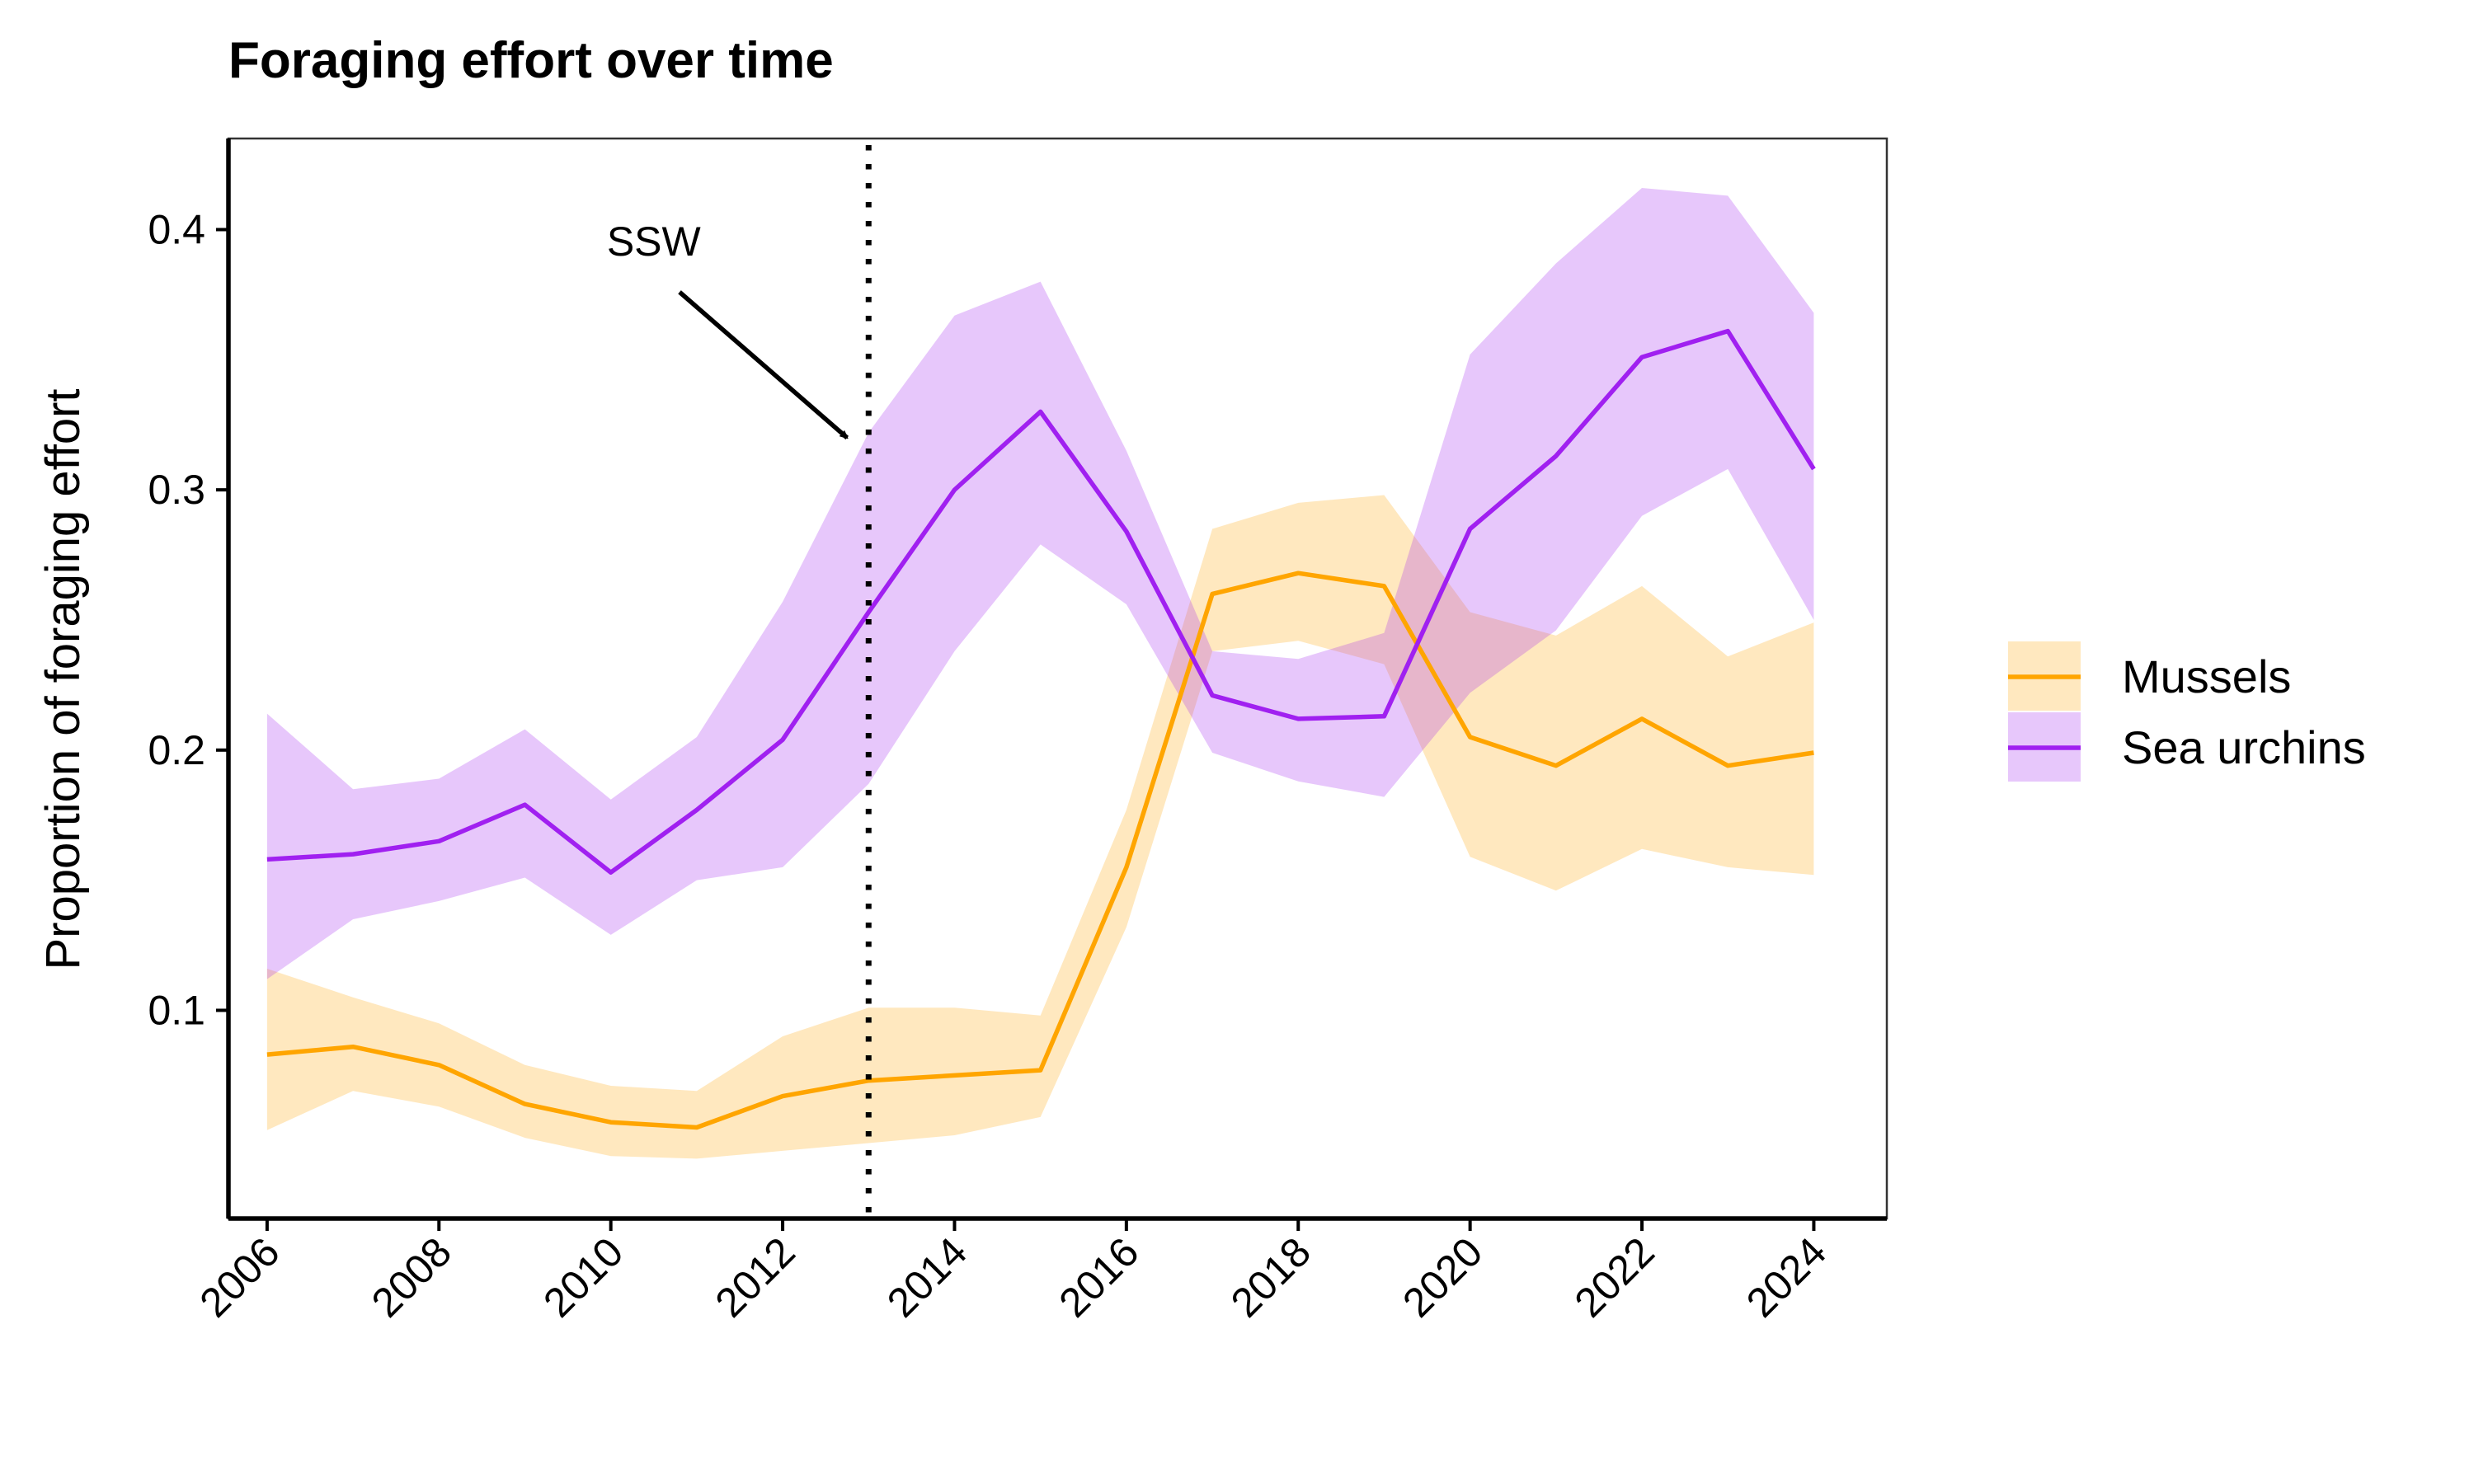  I want to click on x-tick-label: 2020, so click(1442, 1277).